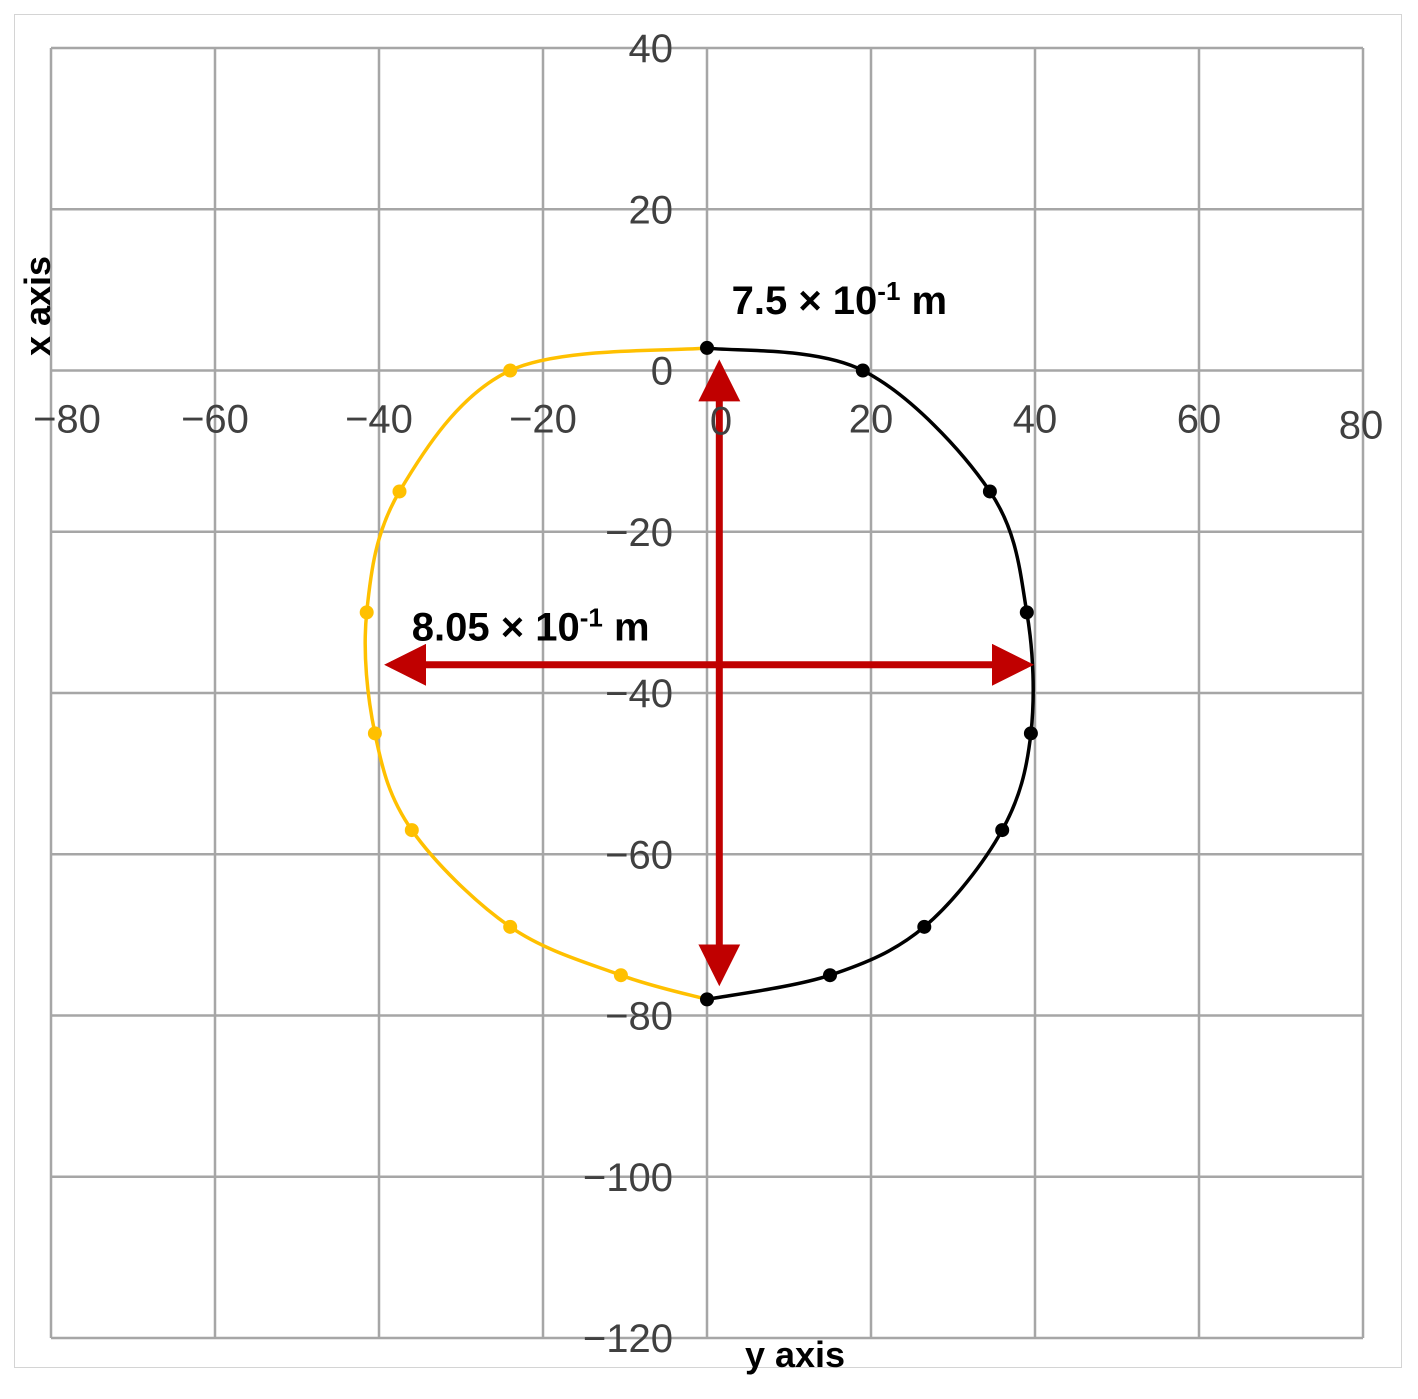 This screenshot has height=1399, width=1418. I want to click on y-tick-label: −60, so click(639, 855).